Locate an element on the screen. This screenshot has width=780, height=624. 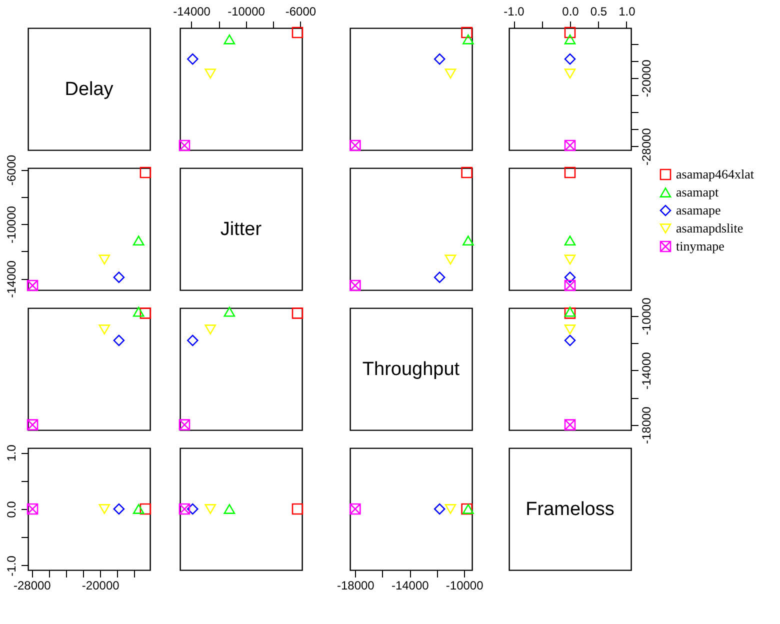
x-tick-label: 0.0 is located at coordinates (571, 11).